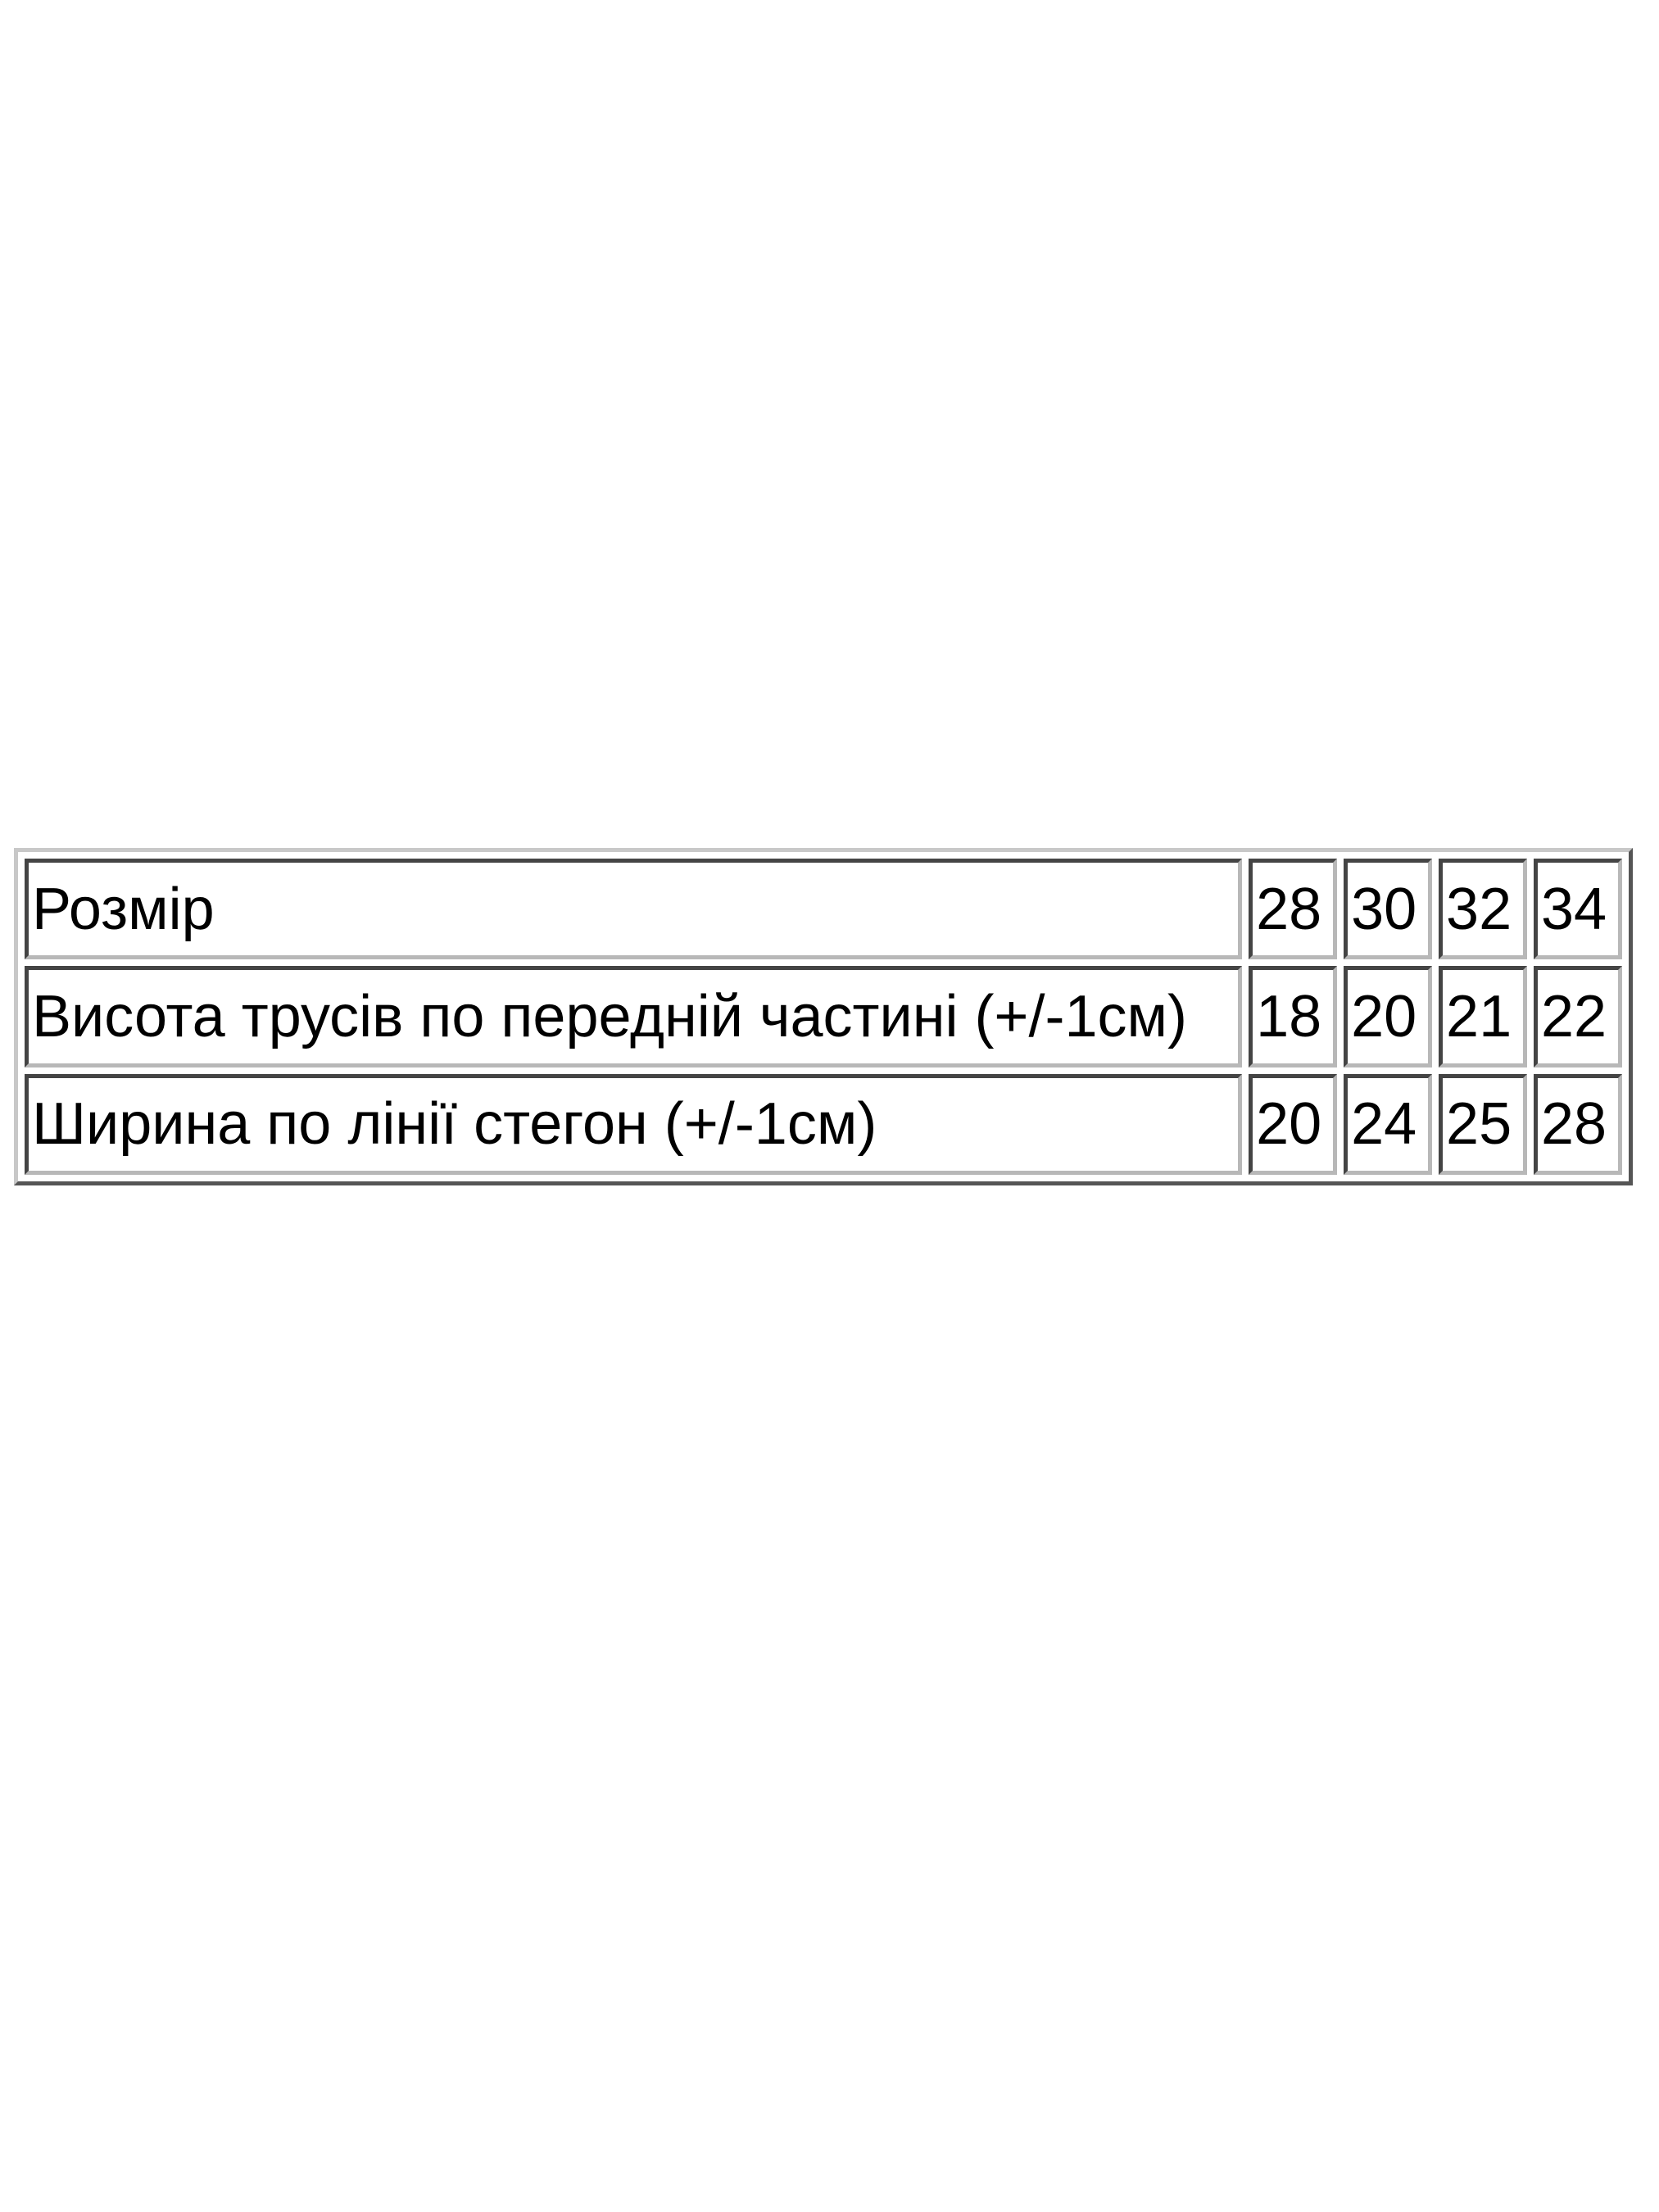 The height and width of the screenshot is (2212, 1659). I want to click on value-cell: 28, so click(1578, 1124).